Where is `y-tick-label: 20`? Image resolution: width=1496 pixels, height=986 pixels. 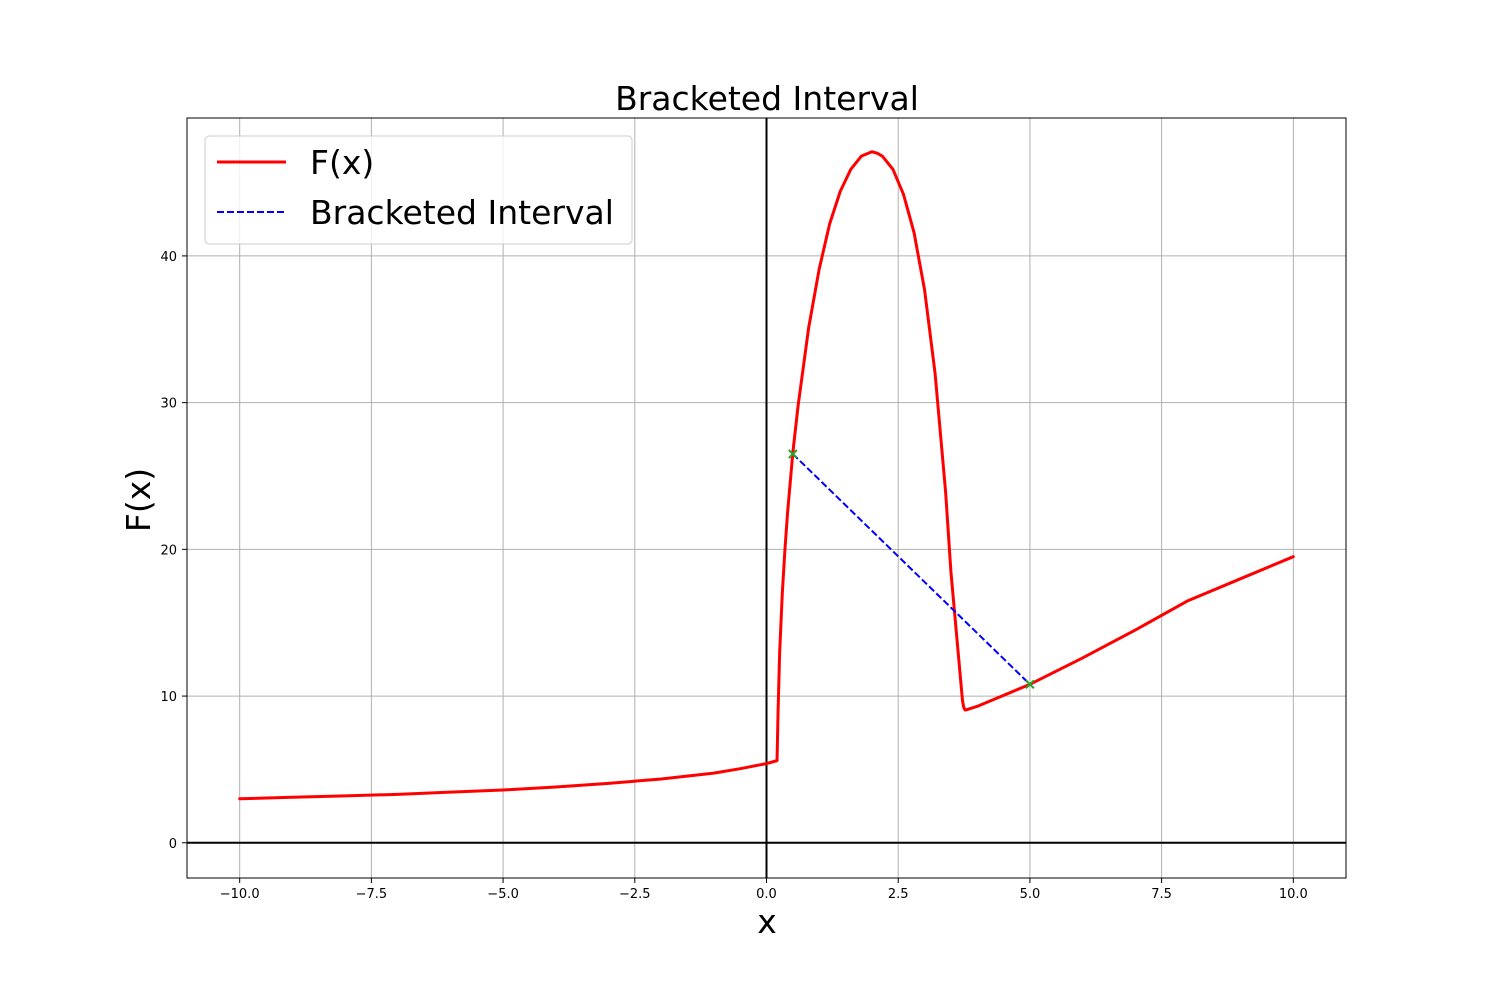
y-tick-label: 20 is located at coordinates (168, 550).